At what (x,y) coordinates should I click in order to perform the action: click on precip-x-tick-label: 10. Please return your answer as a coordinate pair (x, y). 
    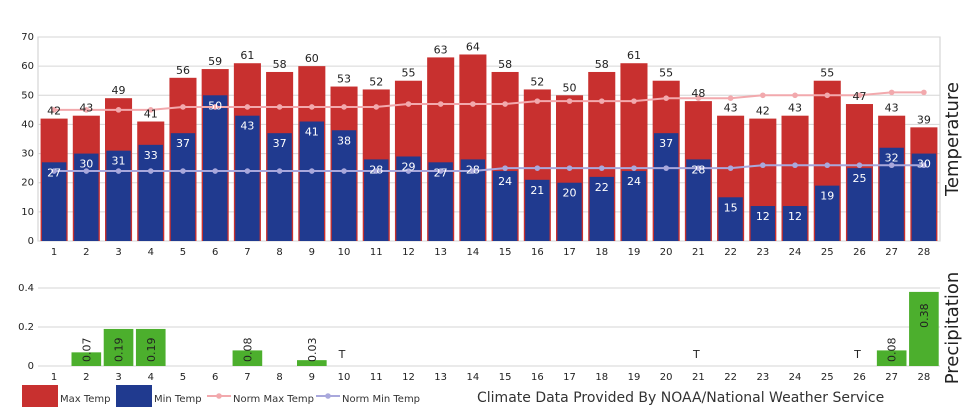
    Looking at the image, I should click on (344, 377).